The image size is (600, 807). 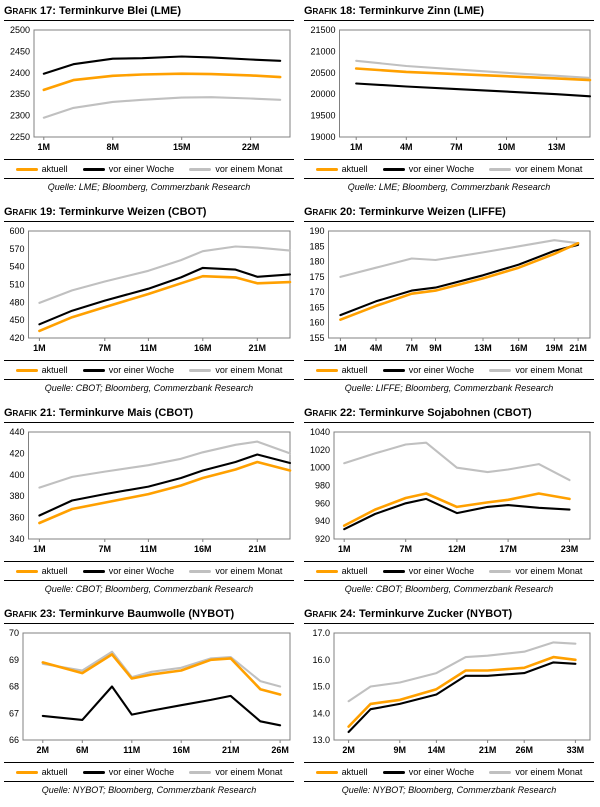 I want to click on chart-number-label: Grafik 23:, so click(x=30, y=614).